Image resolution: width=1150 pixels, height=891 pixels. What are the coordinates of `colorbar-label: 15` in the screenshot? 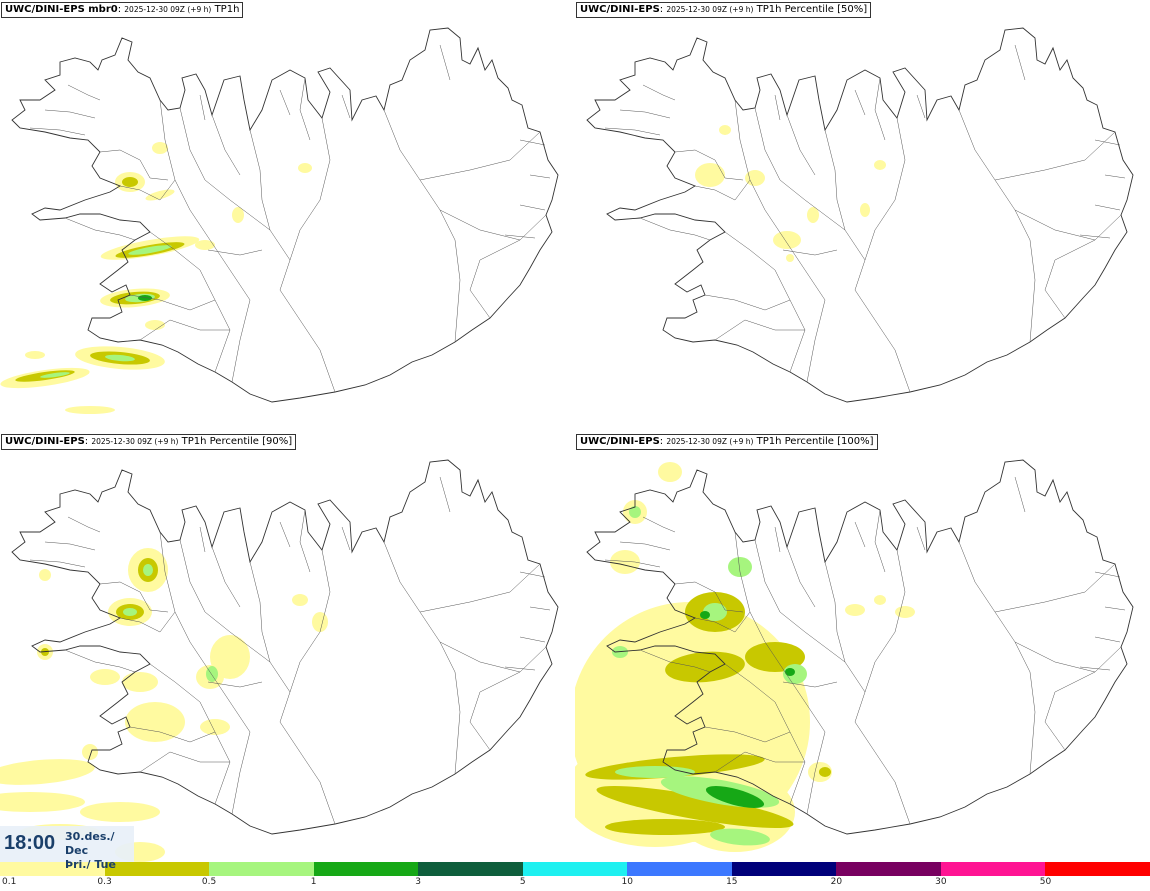 It's located at (732, 882).